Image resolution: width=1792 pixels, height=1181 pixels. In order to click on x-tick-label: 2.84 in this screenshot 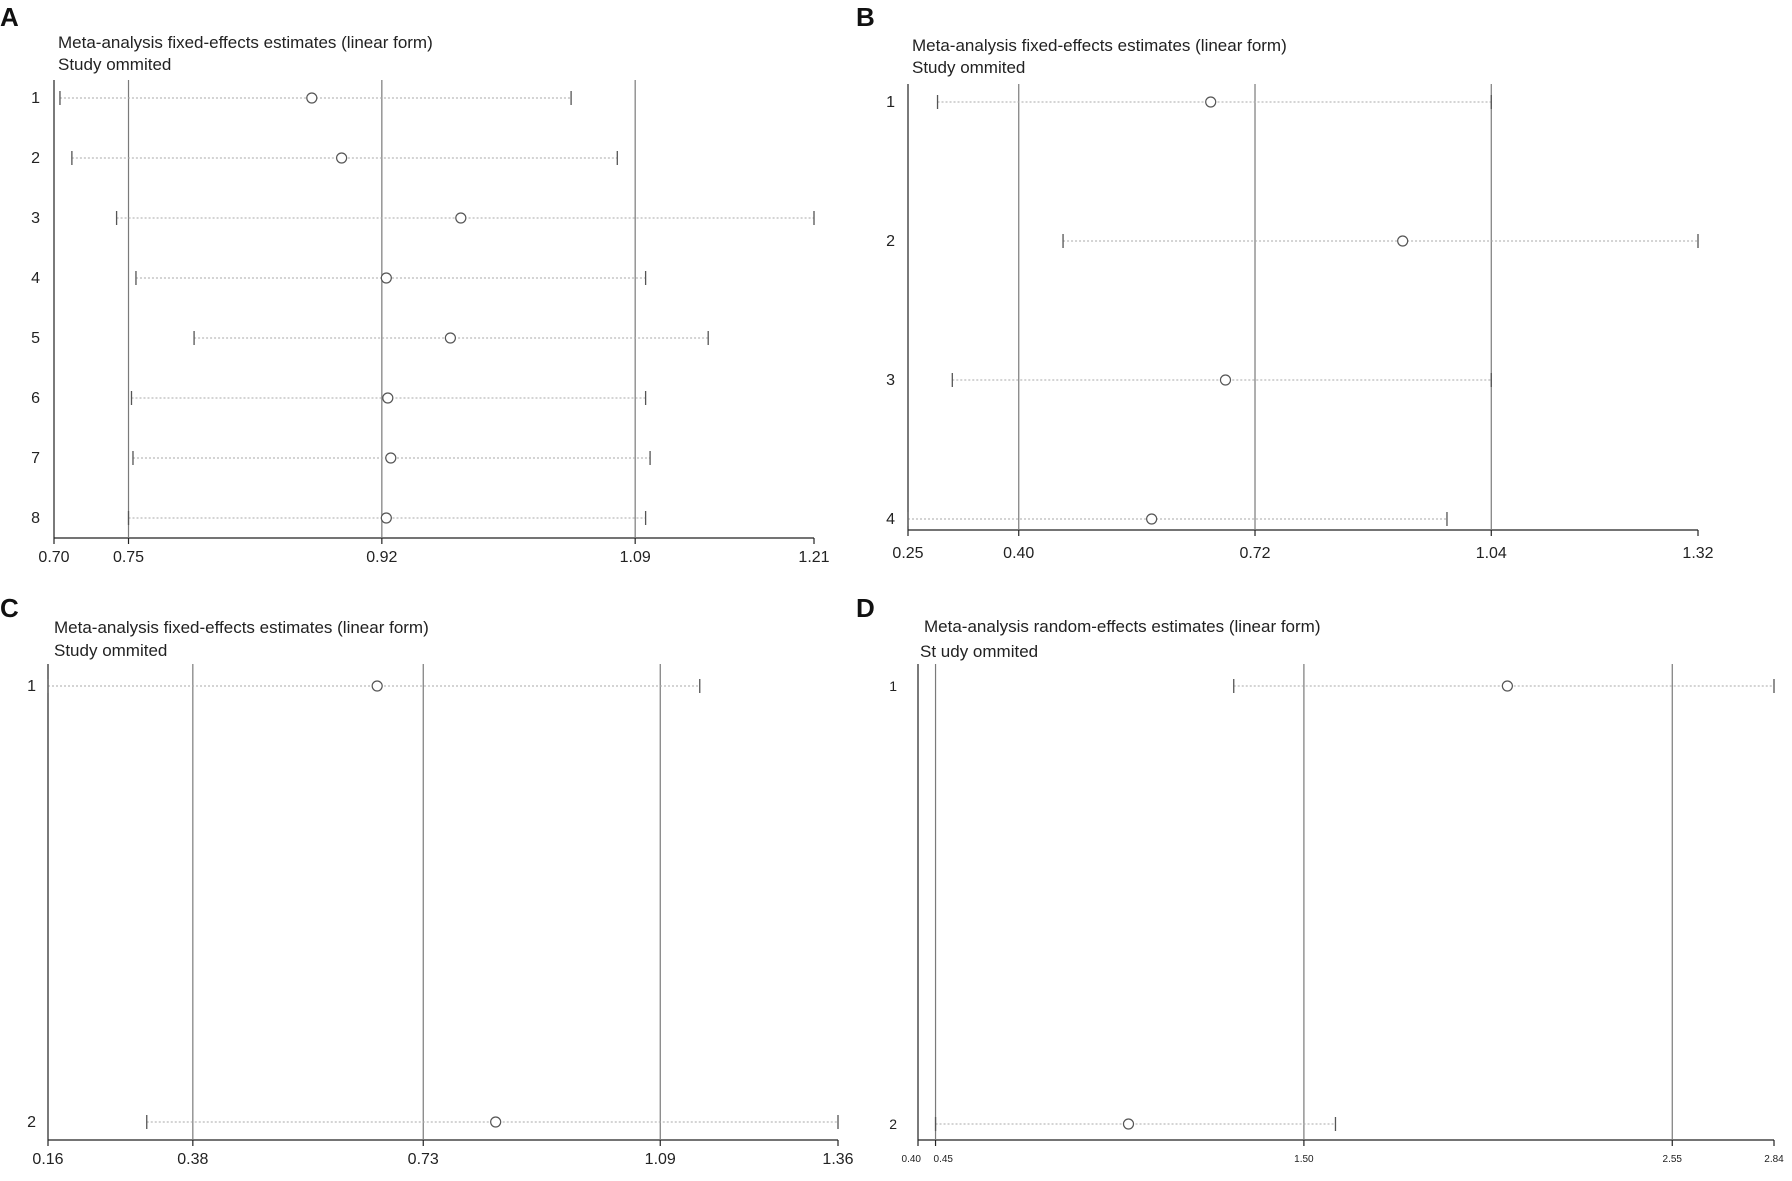, I will do `click(1774, 1159)`.